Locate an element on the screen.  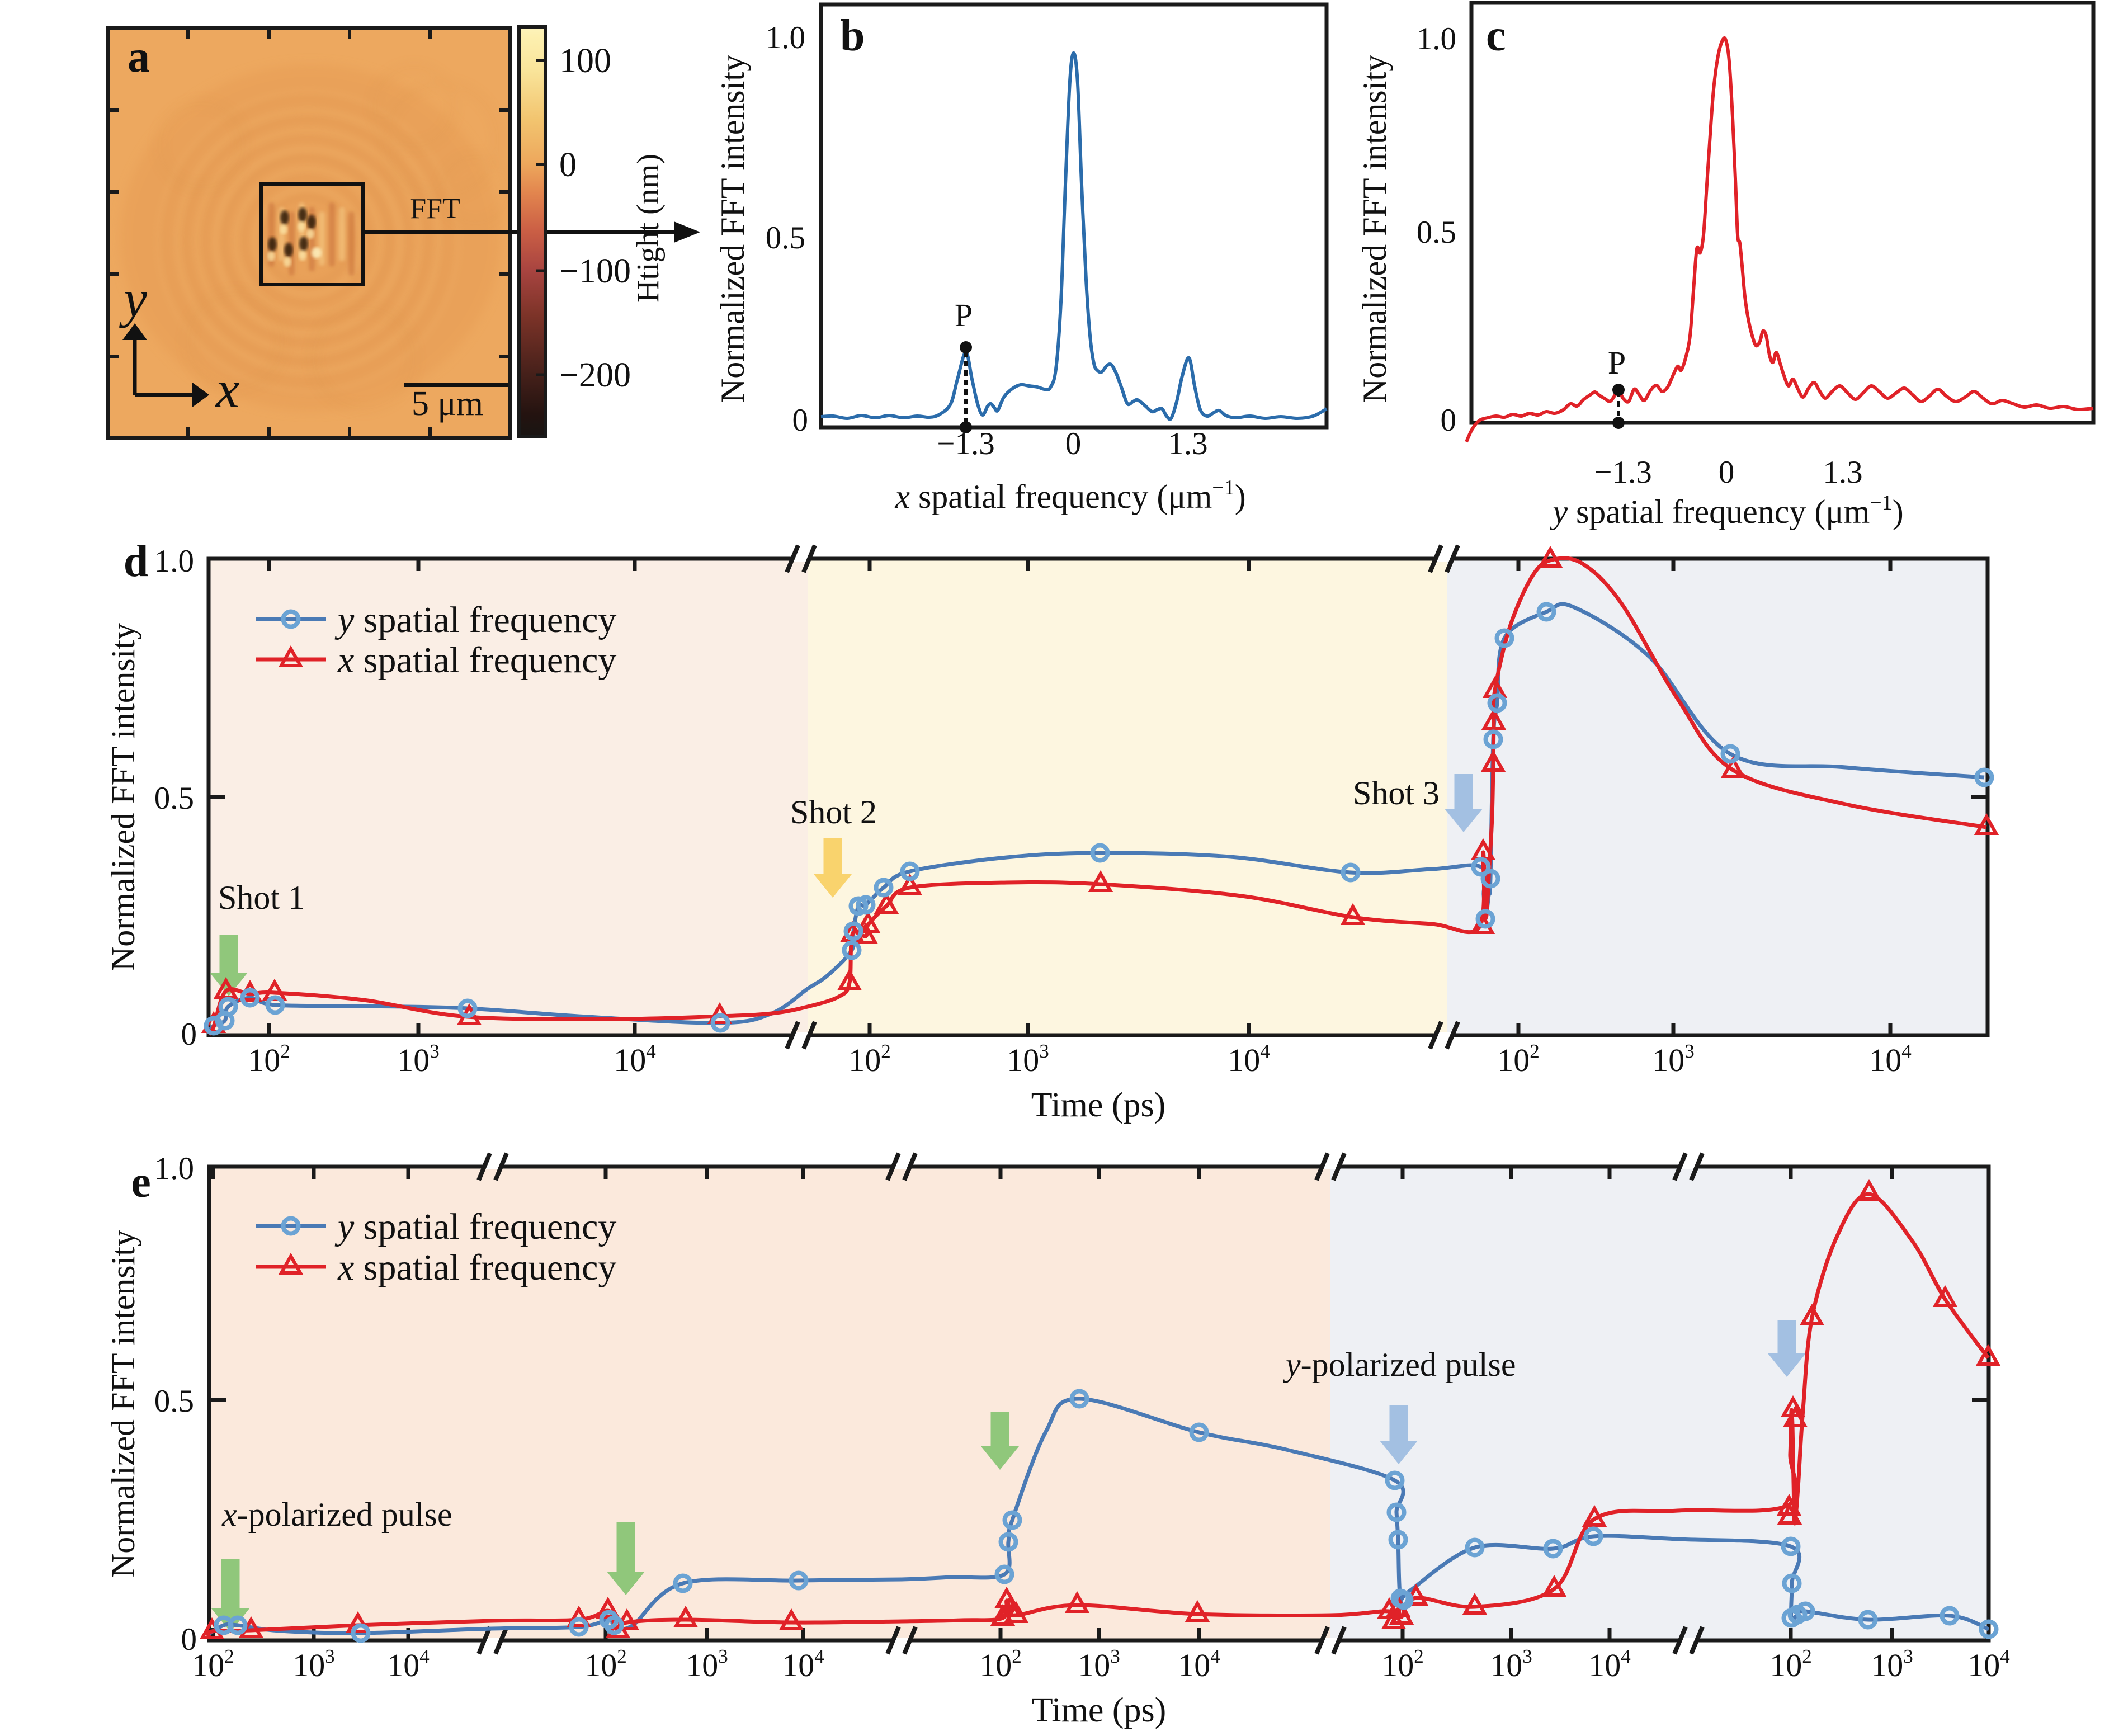
svg-text: y spatial frequency (μm−1) is located at coordinates (1726, 511).